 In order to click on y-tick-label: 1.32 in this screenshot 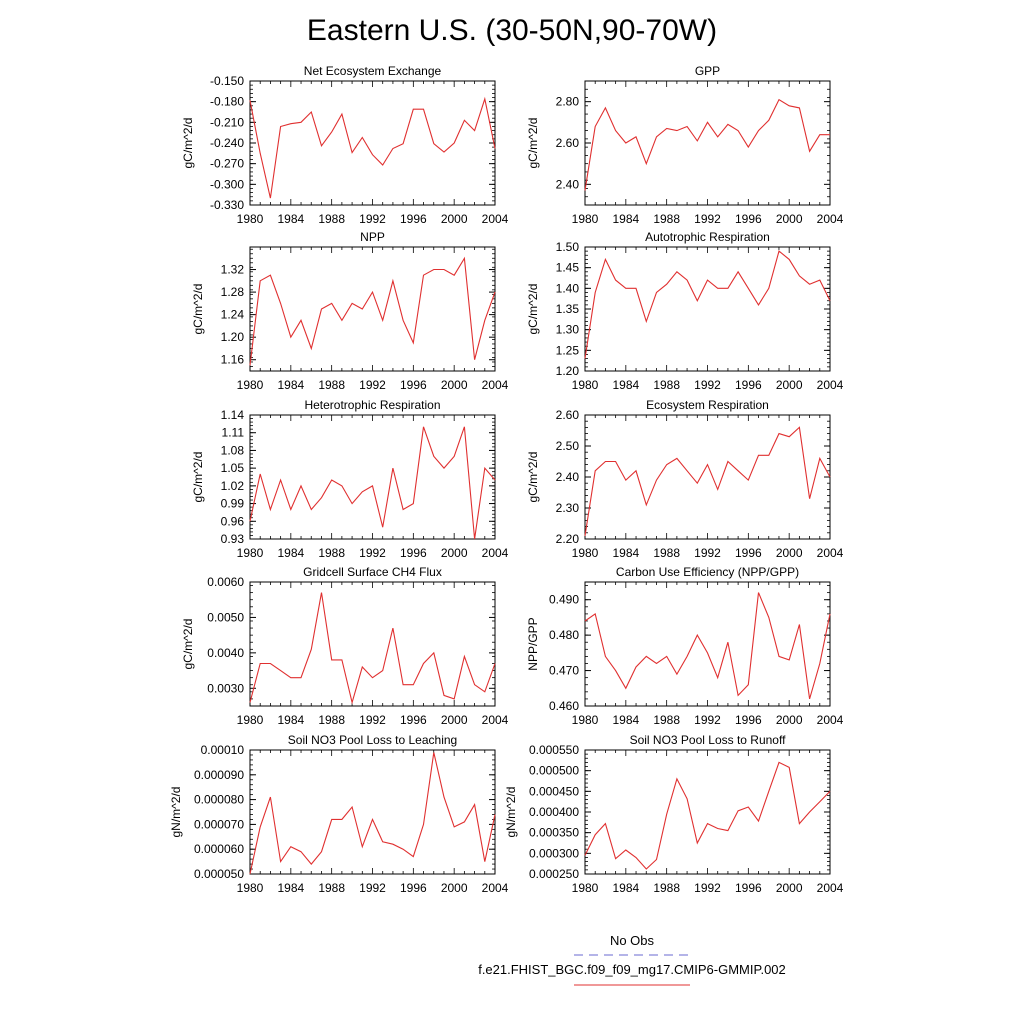, I will do `click(233, 270)`.